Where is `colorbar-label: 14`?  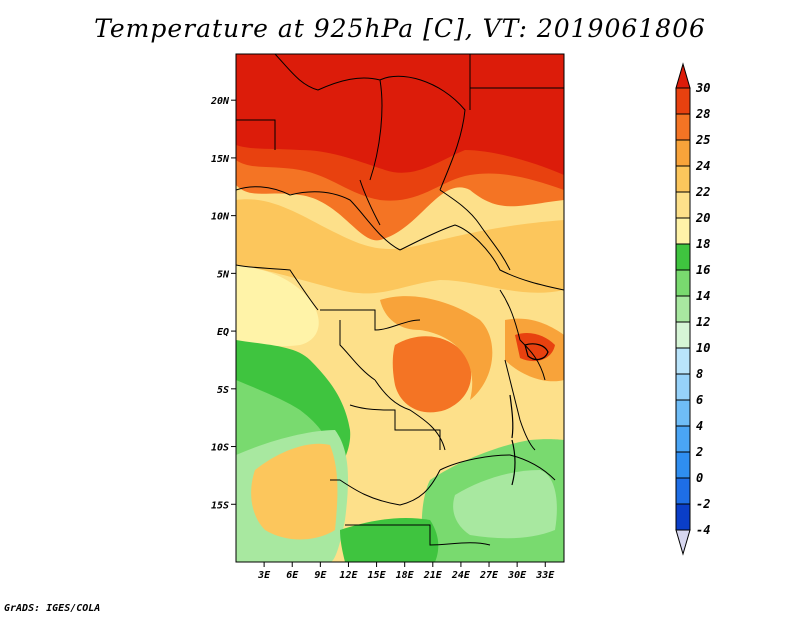
colorbar-label: 14 is located at coordinates (703, 296).